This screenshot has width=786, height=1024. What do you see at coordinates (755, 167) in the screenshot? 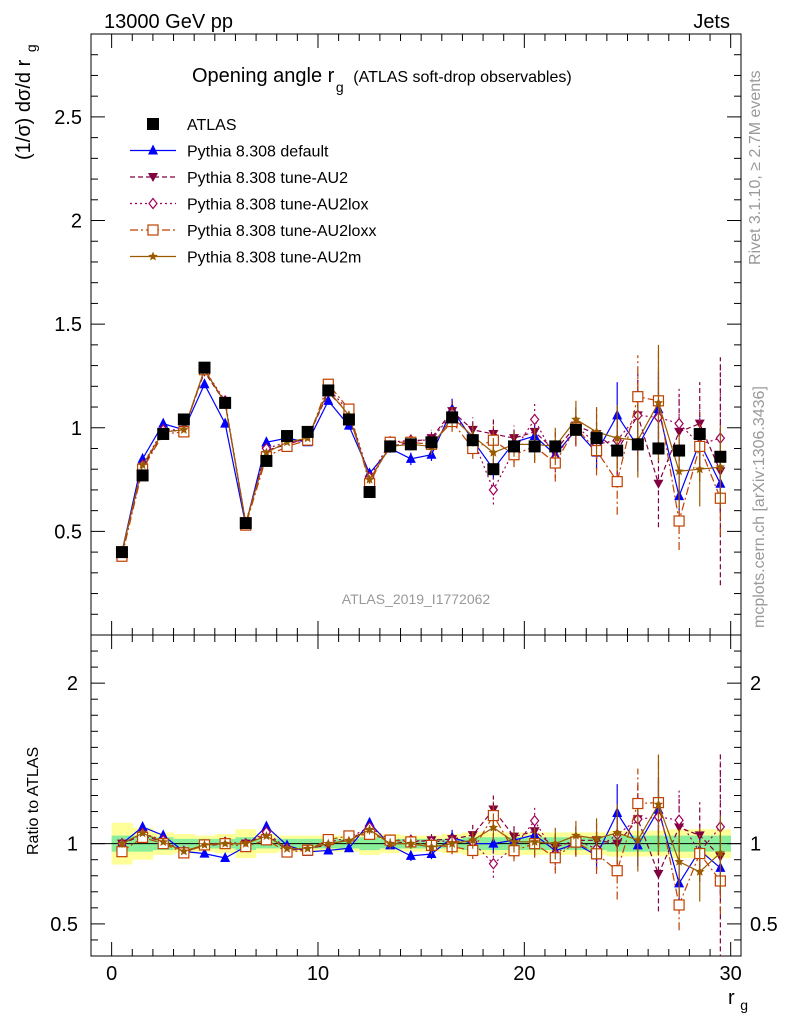
I see `rivet-label: Rivet 3.1.10, ≥ 2.7M events` at bounding box center [755, 167].